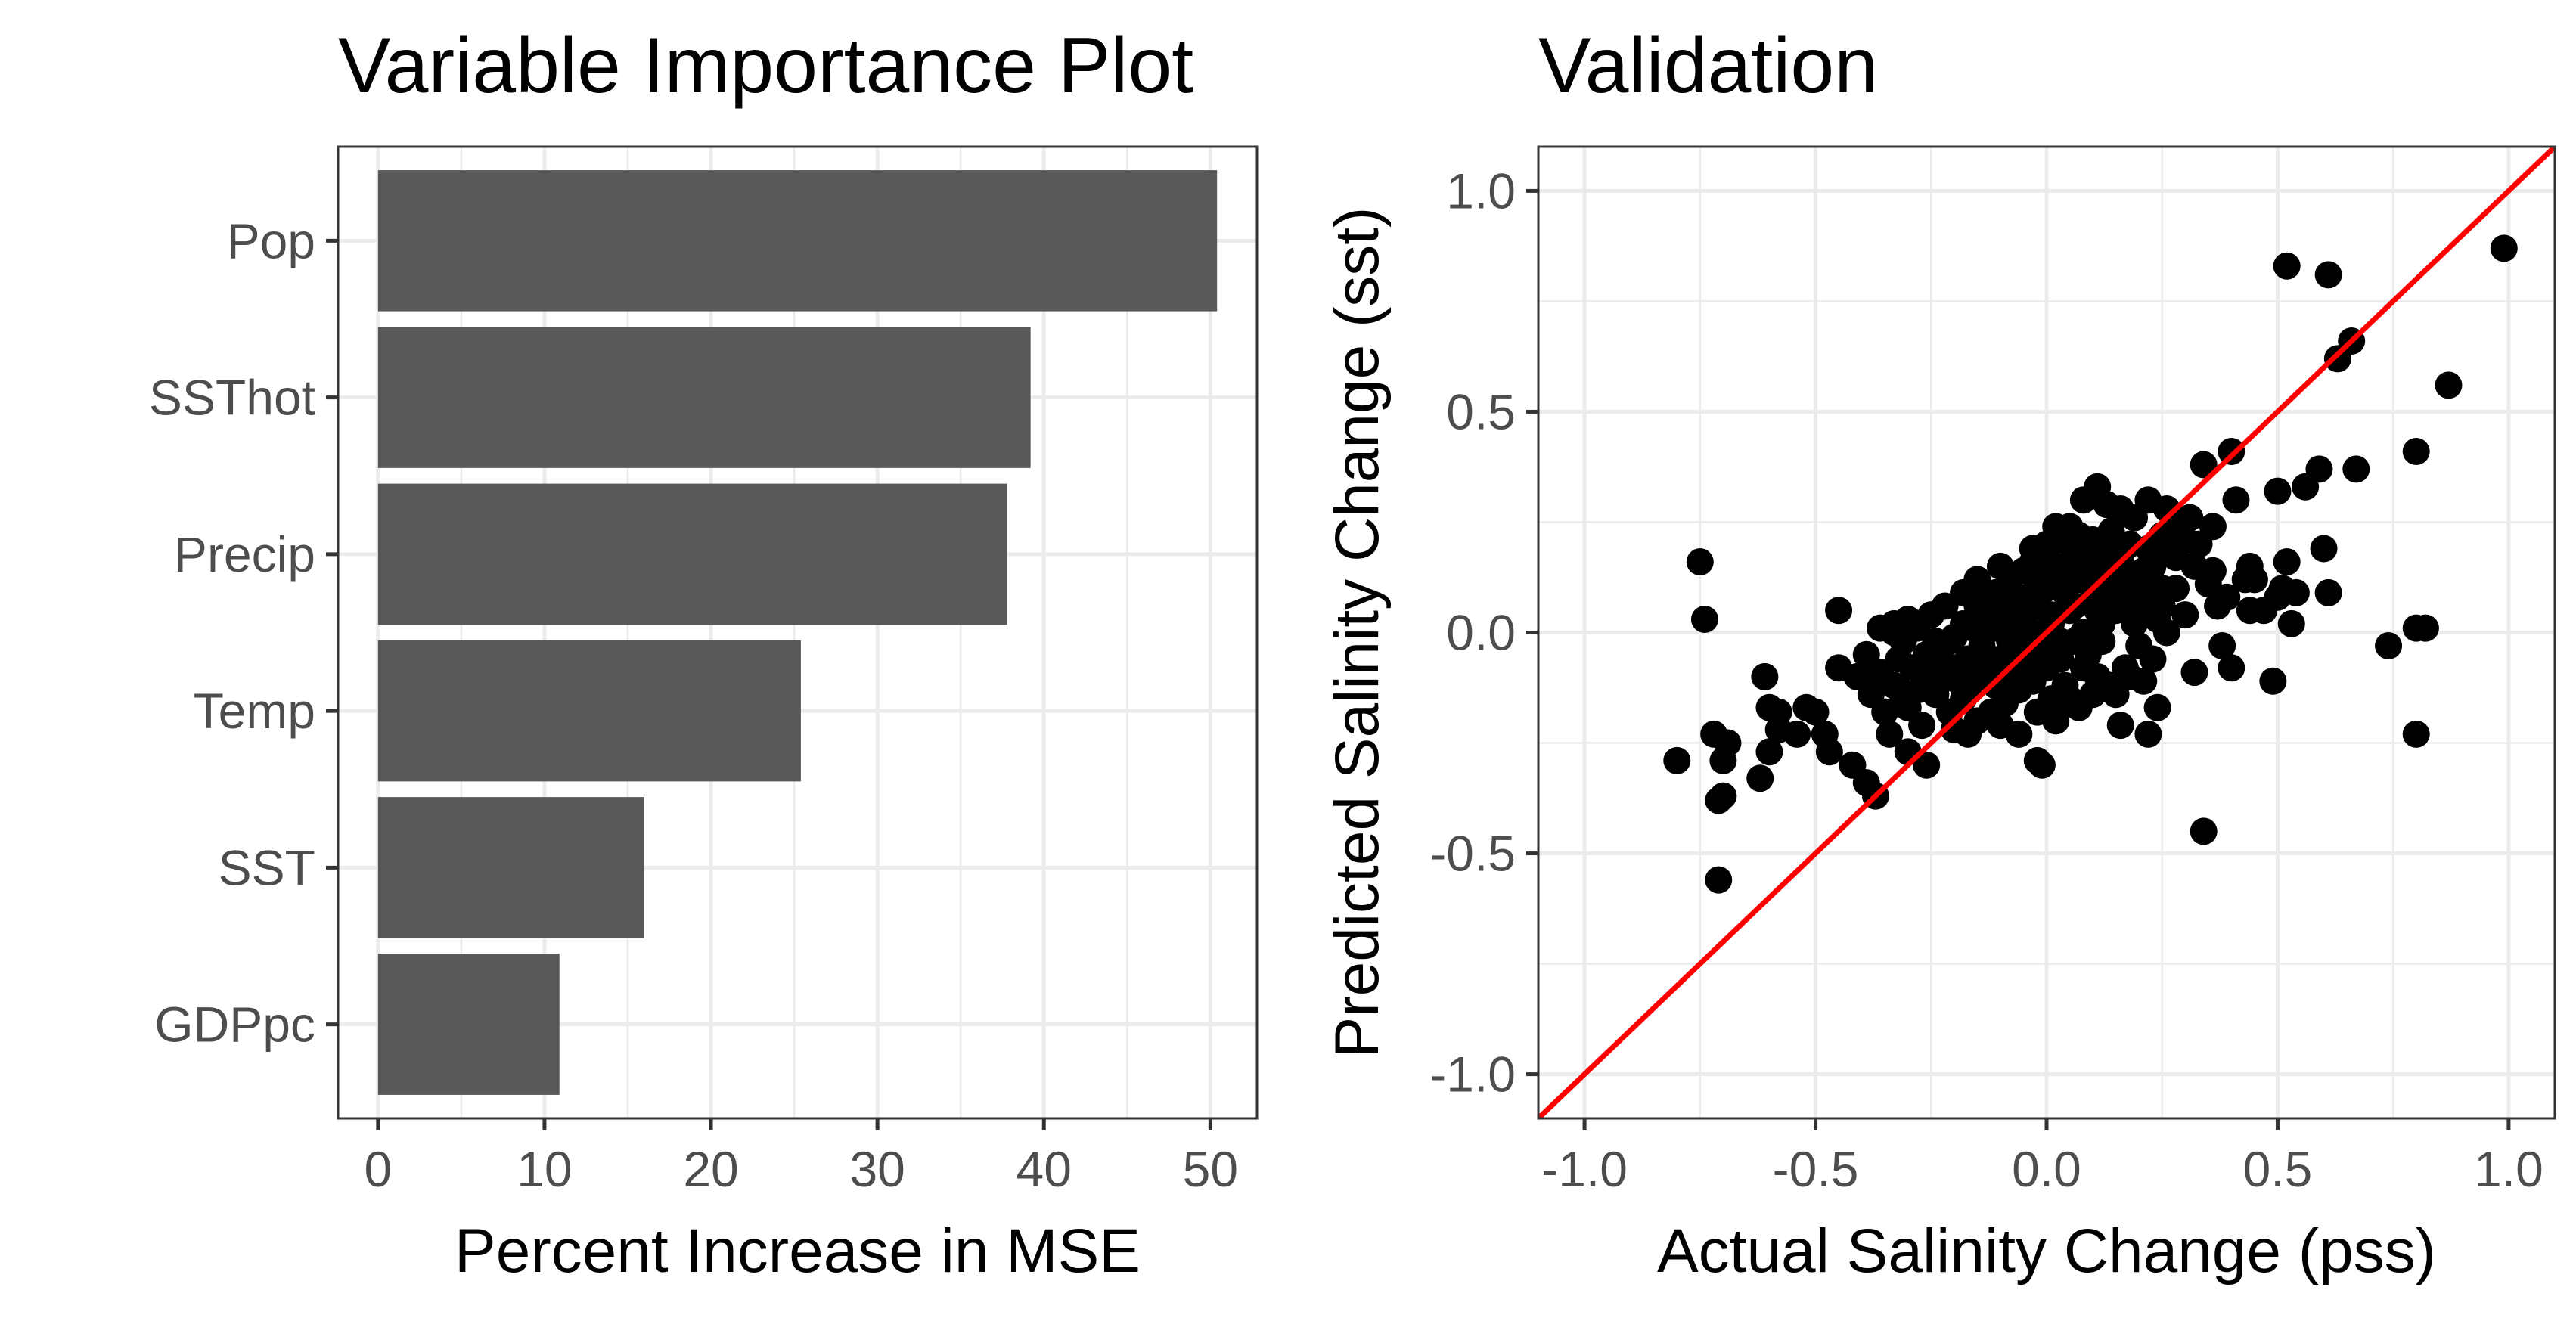 Image resolution: width=2576 pixels, height=1318 pixels. I want to click on bar-category-label: Precip, so click(244, 554).